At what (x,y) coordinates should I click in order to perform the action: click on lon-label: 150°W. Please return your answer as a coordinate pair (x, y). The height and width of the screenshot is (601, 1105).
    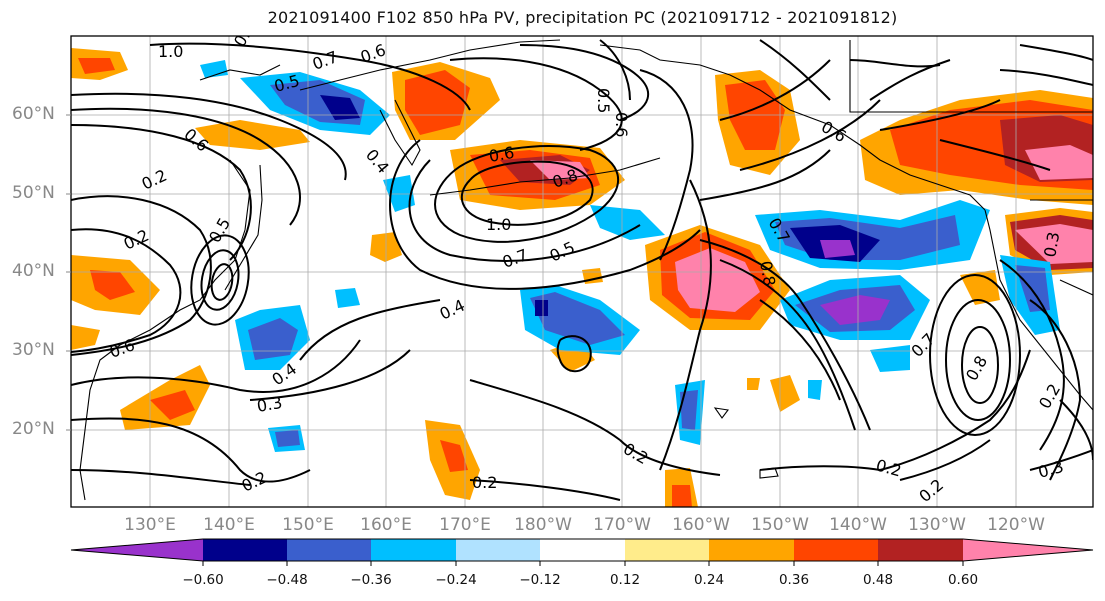
    Looking at the image, I should click on (780, 525).